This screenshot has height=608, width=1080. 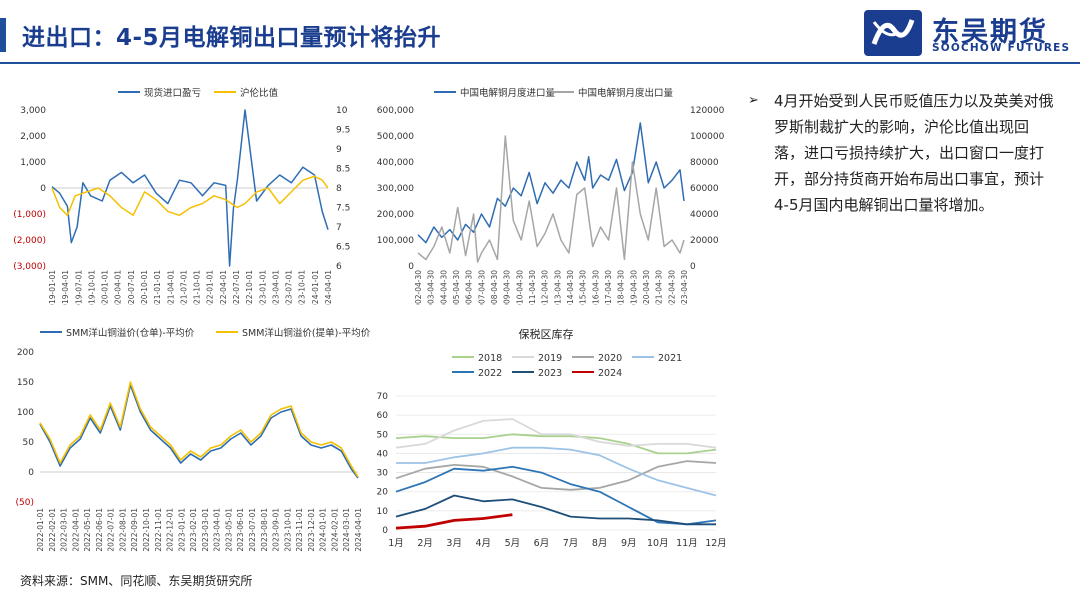 I want to click on x-tick-label: 2023-03-01, so click(x=205, y=530).